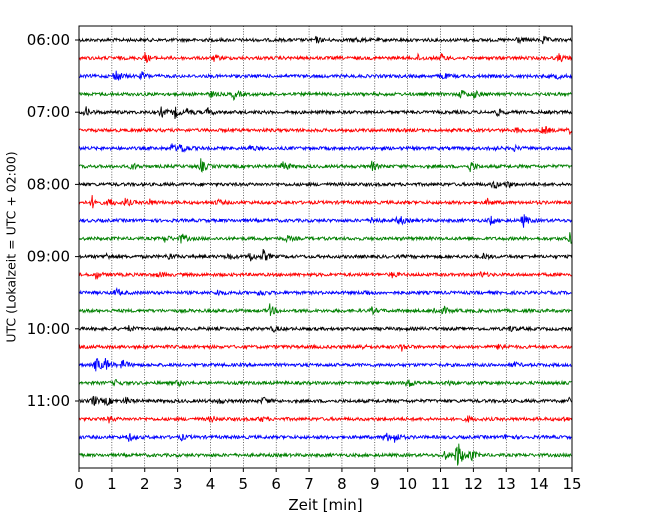  Describe the element at coordinates (276, 484) in the screenshot. I see `x-tick-label: 6` at that location.